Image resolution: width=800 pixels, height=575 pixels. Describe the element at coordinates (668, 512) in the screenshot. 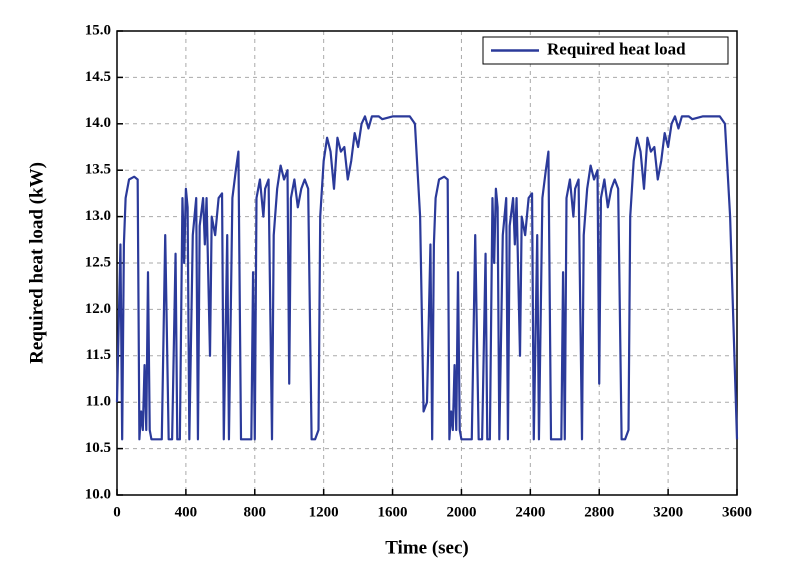

I see `x-tick-label: 3200` at that location.